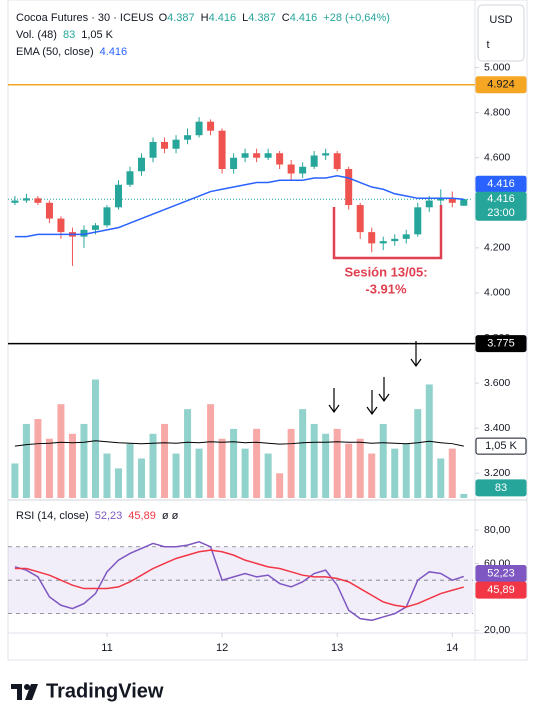  What do you see at coordinates (497, 67) in the screenshot?
I see `y-tick-label: 5.000` at bounding box center [497, 67].